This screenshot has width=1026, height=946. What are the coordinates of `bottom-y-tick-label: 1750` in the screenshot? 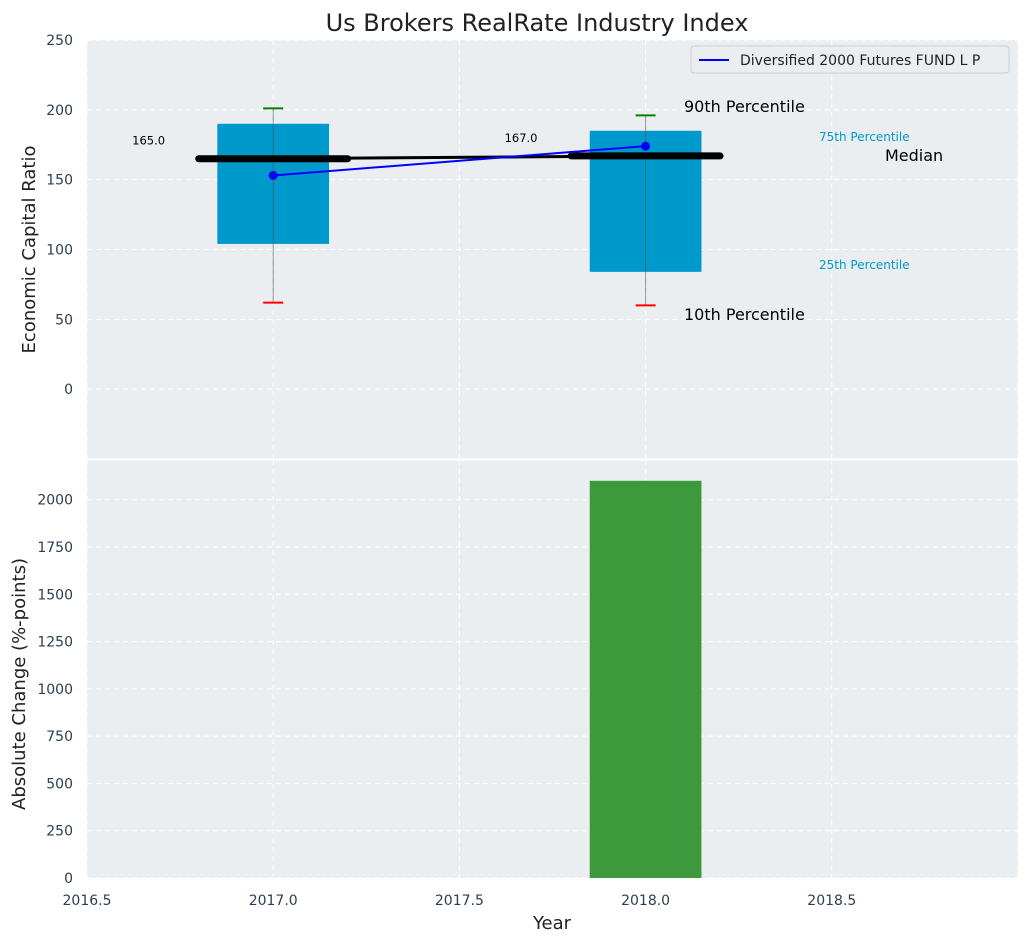 It's located at (55, 548).